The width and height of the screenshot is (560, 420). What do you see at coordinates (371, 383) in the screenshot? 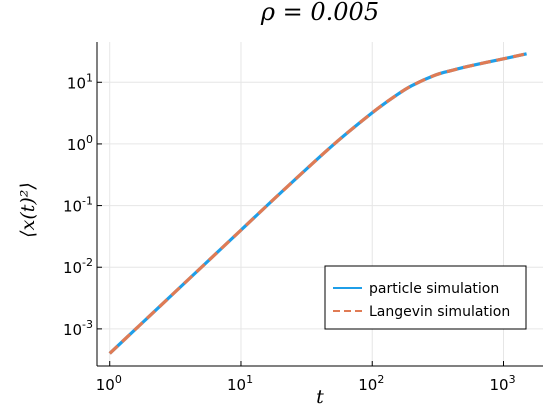
I see `x-tick-label: 10²` at bounding box center [371, 383].